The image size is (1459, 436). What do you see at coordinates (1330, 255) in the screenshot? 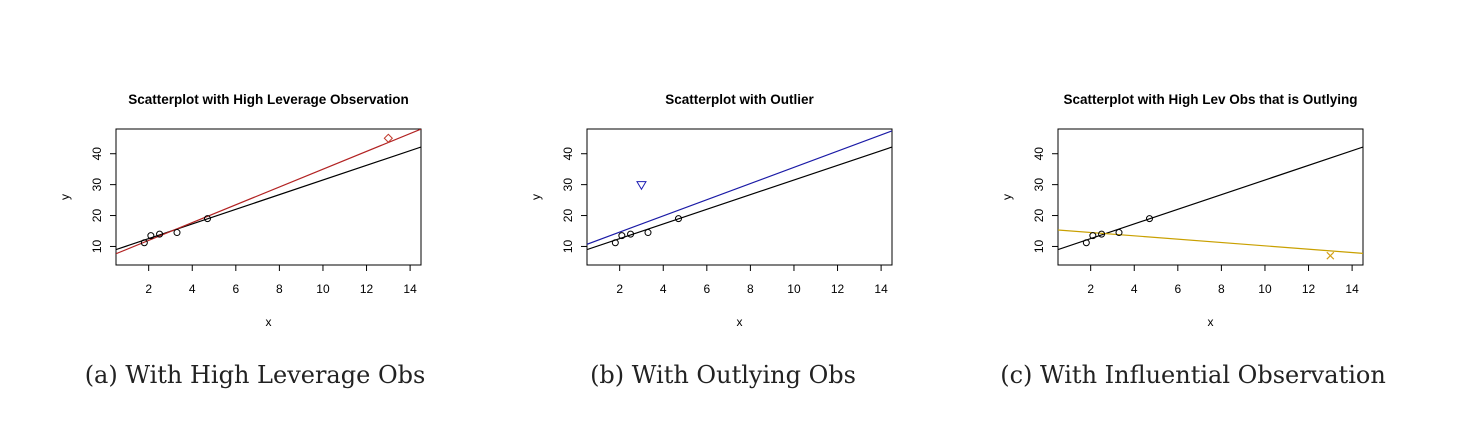
I see `data-point-influential` at bounding box center [1330, 255].